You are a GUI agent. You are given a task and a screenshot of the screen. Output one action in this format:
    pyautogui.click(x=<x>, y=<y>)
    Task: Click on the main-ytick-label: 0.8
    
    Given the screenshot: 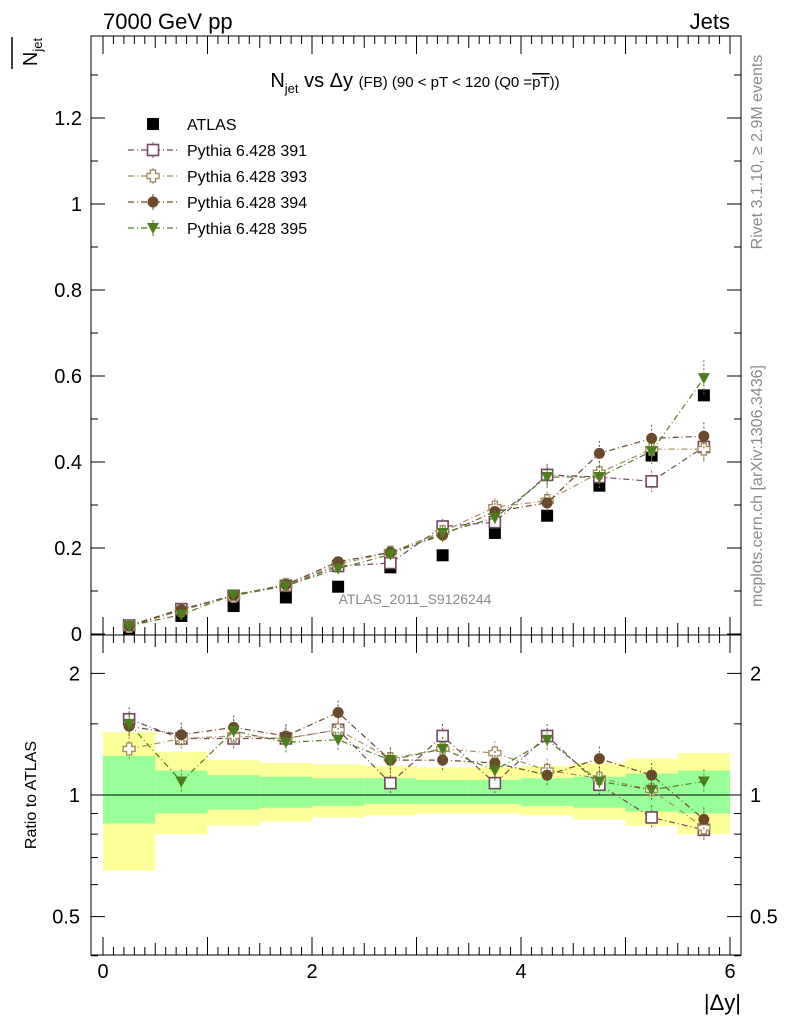 What is the action you would take?
    pyautogui.click(x=68, y=291)
    